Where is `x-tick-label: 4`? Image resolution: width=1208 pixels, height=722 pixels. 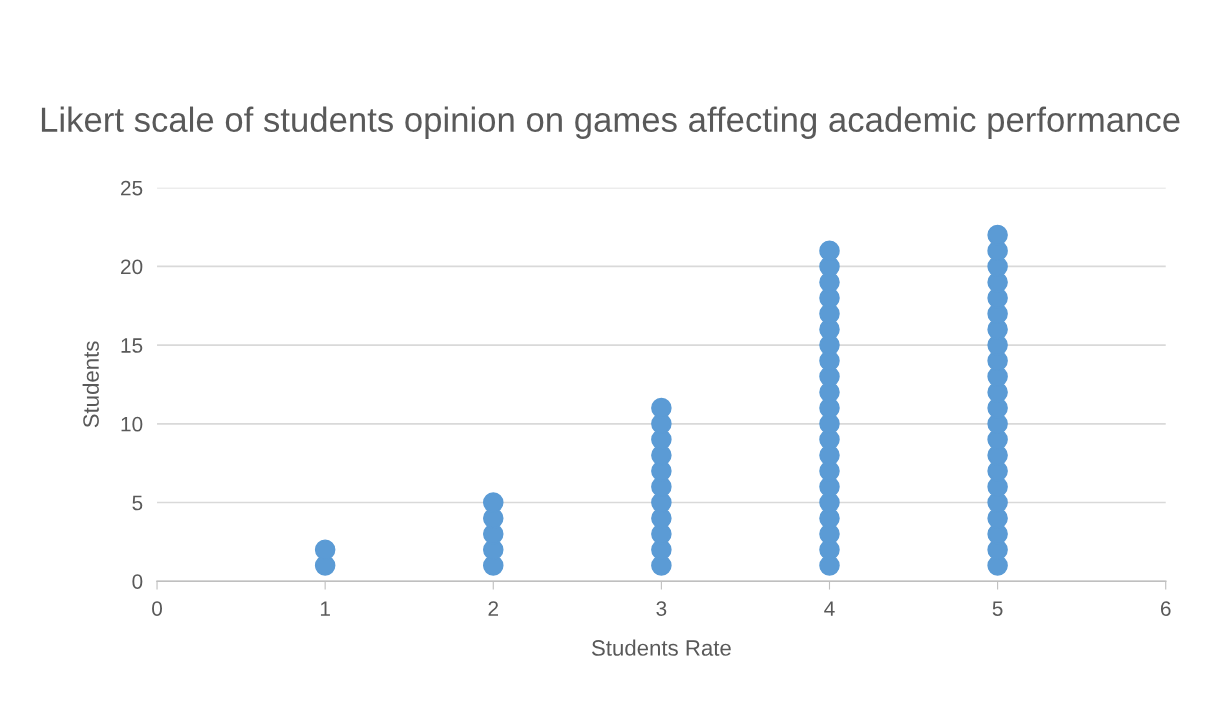 x-tick-label: 4 is located at coordinates (829, 608).